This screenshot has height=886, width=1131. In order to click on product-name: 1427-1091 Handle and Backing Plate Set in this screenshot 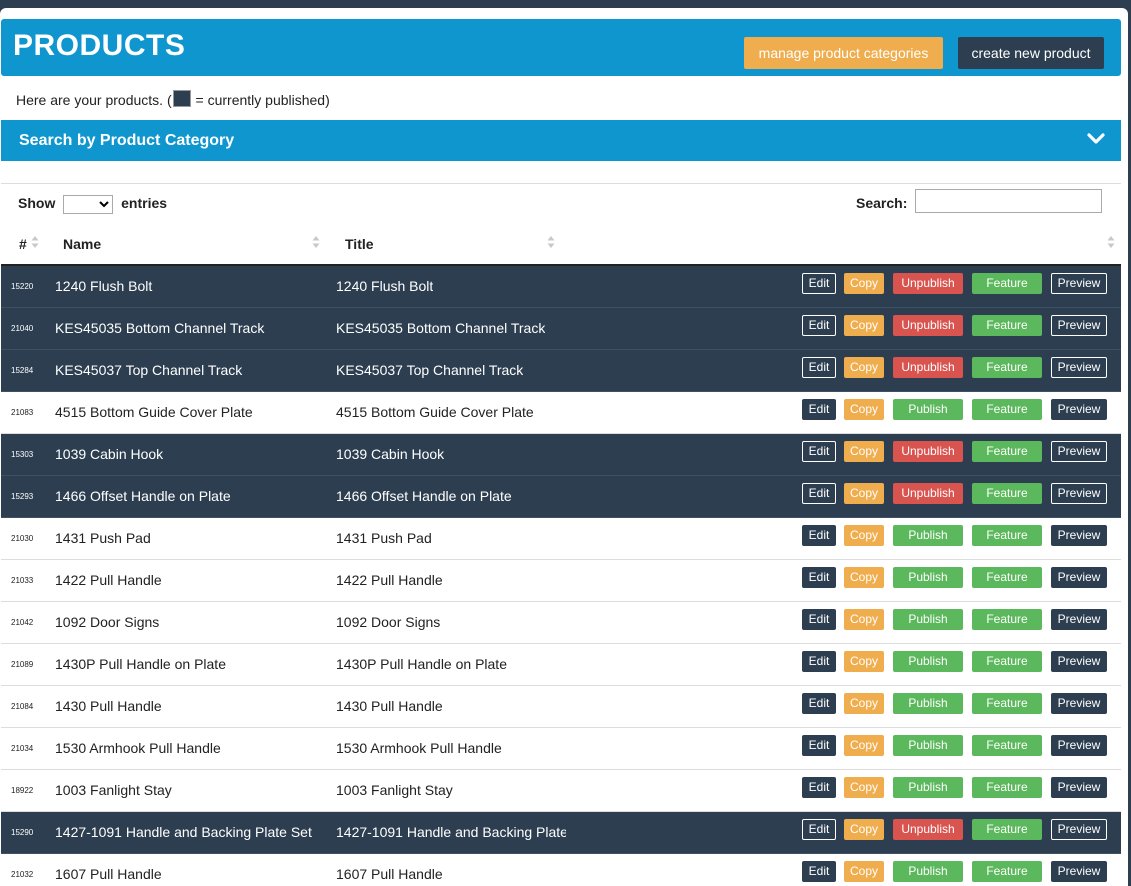, I will do `click(183, 832)`.